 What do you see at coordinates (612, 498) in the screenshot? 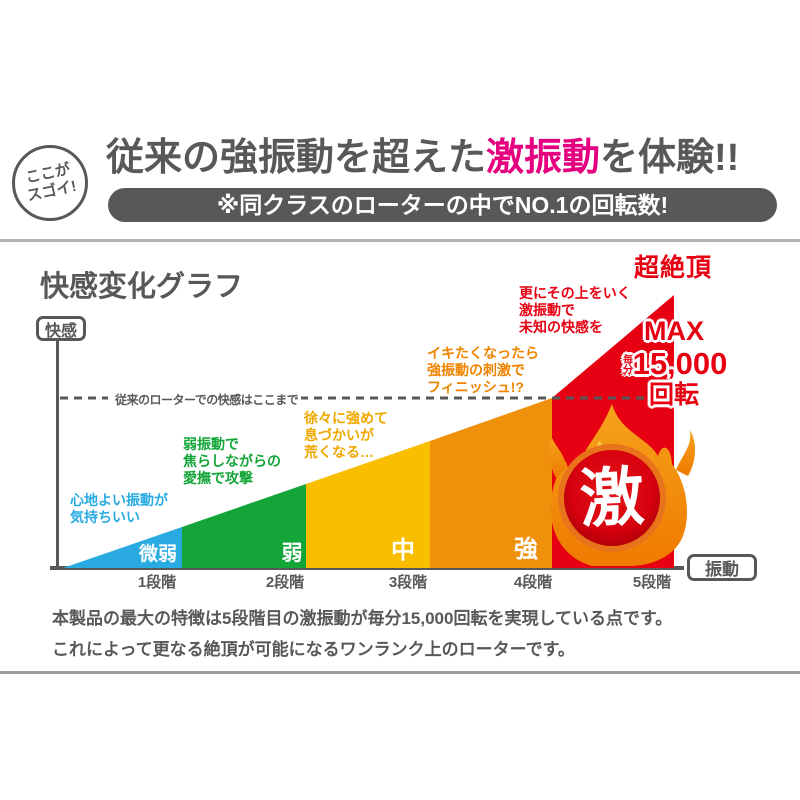
I see `segment-5-label: 激` at bounding box center [612, 498].